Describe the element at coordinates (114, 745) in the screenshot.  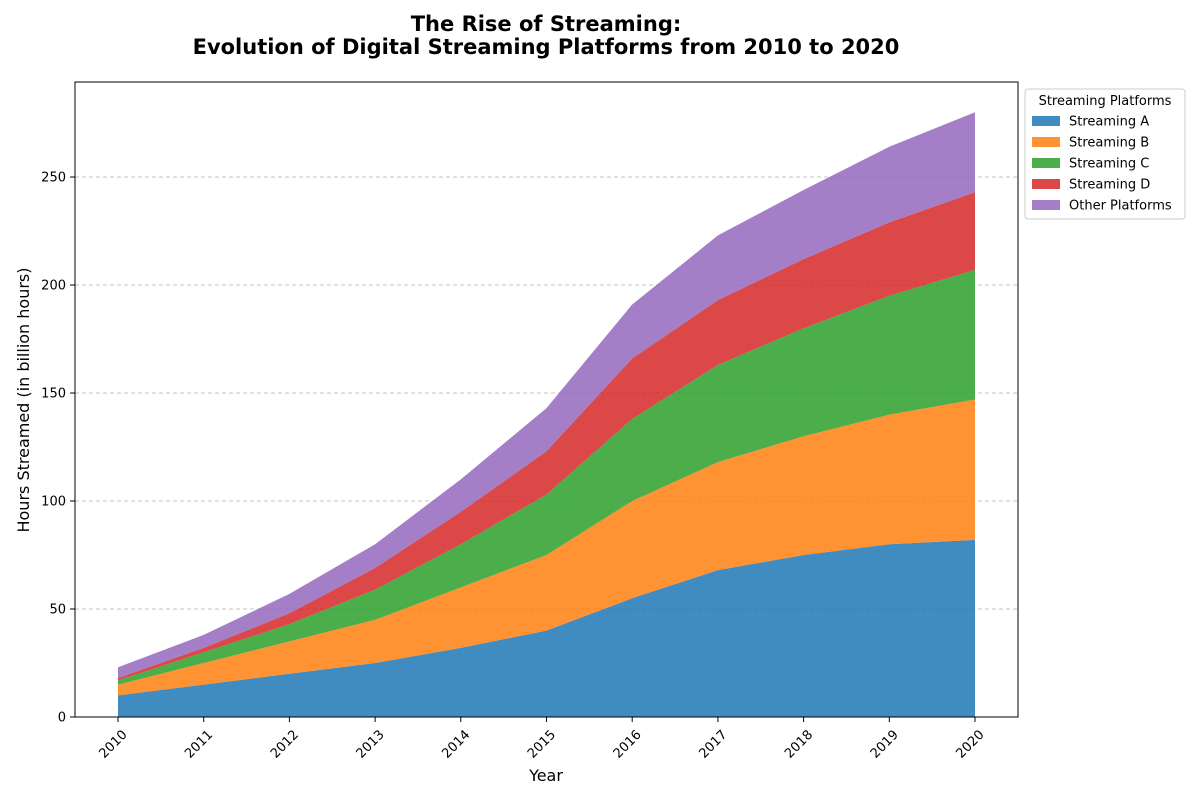
I see `x-tick-label-2010: 2010` at that location.